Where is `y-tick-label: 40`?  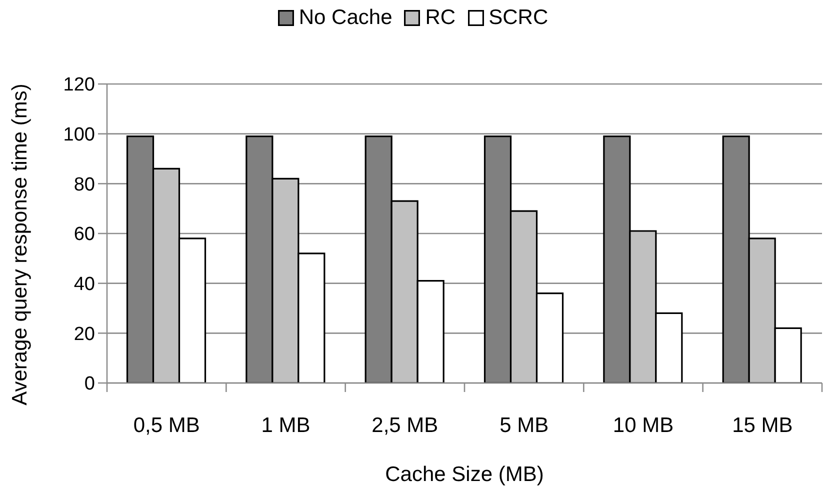
y-tick-label: 40 is located at coordinates (84, 285).